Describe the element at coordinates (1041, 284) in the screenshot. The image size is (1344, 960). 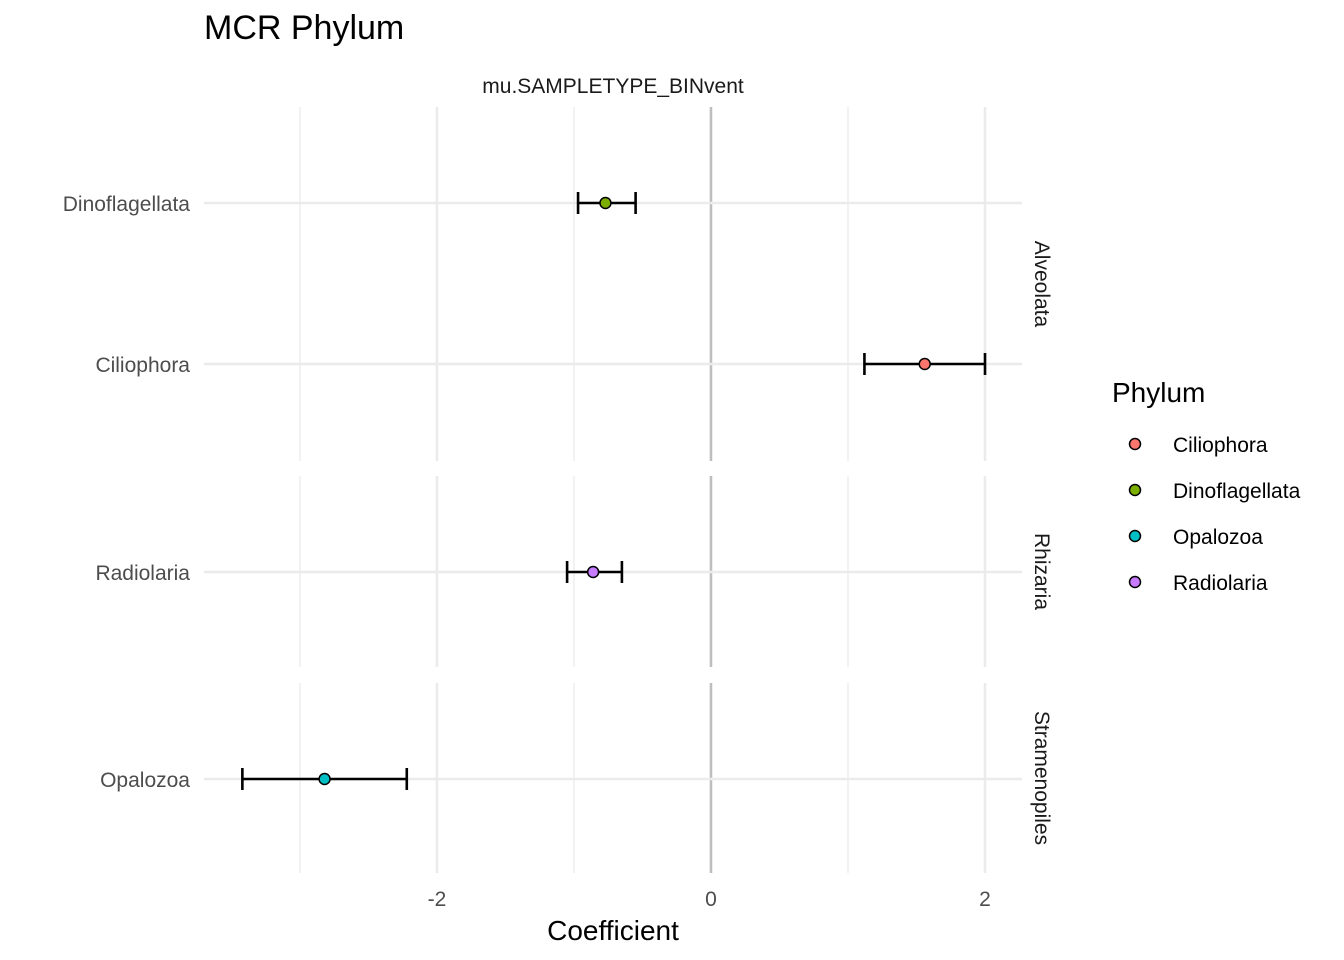
I see `facet-strip-label-alveolata: Alveolata` at that location.